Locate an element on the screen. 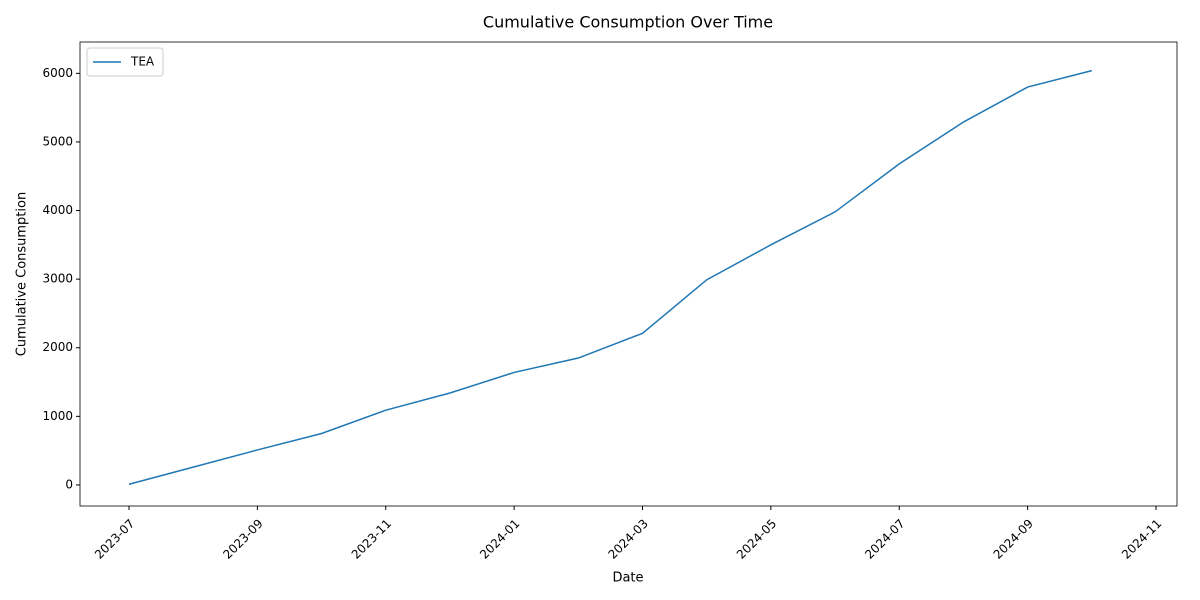 The image size is (1200, 600). x-tick-label: 2024-11 is located at coordinates (1141, 538).